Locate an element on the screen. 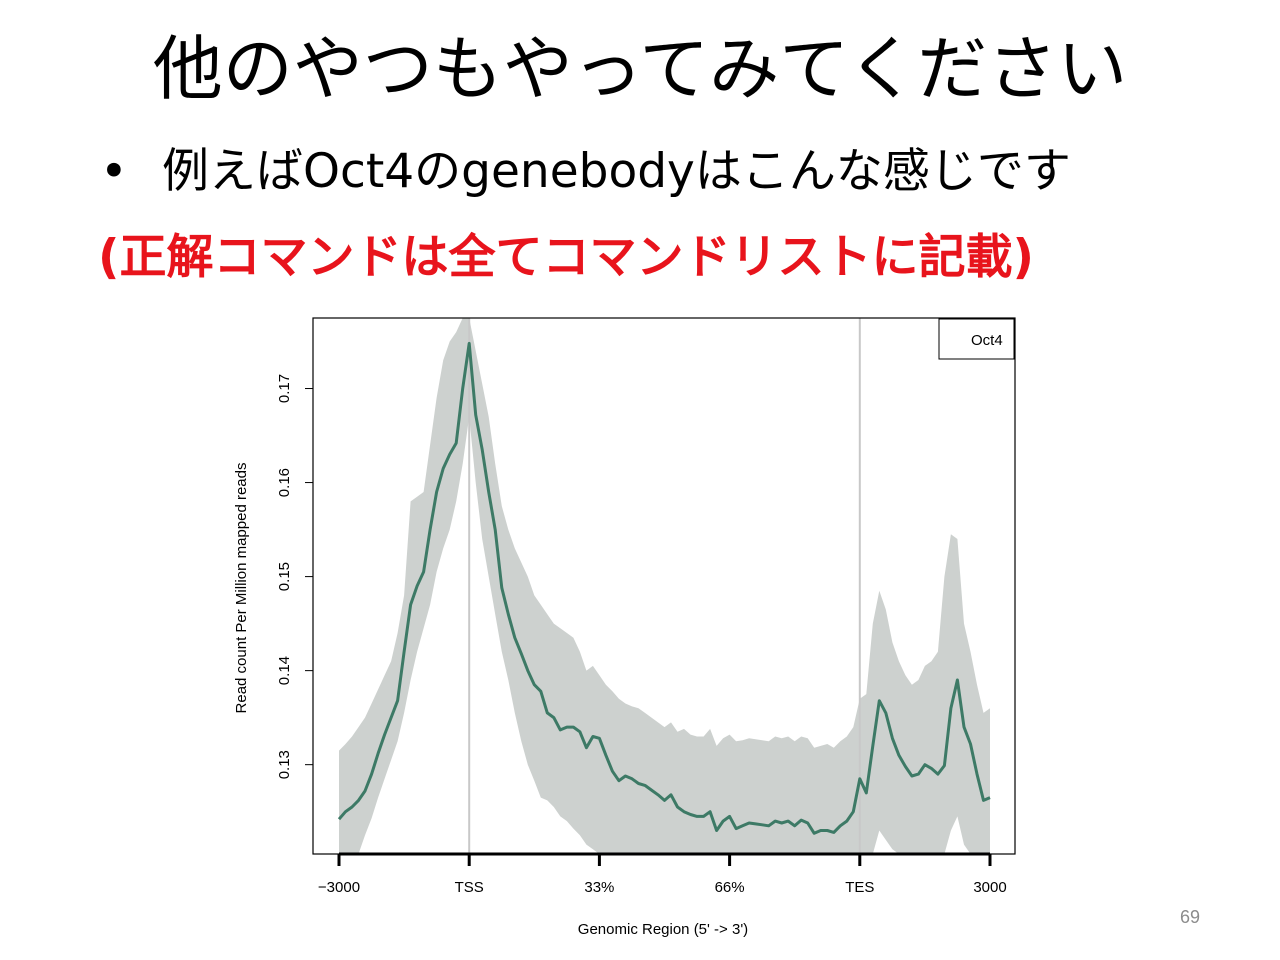 The height and width of the screenshot is (960, 1280). x-tick-label: 33% is located at coordinates (599, 887).